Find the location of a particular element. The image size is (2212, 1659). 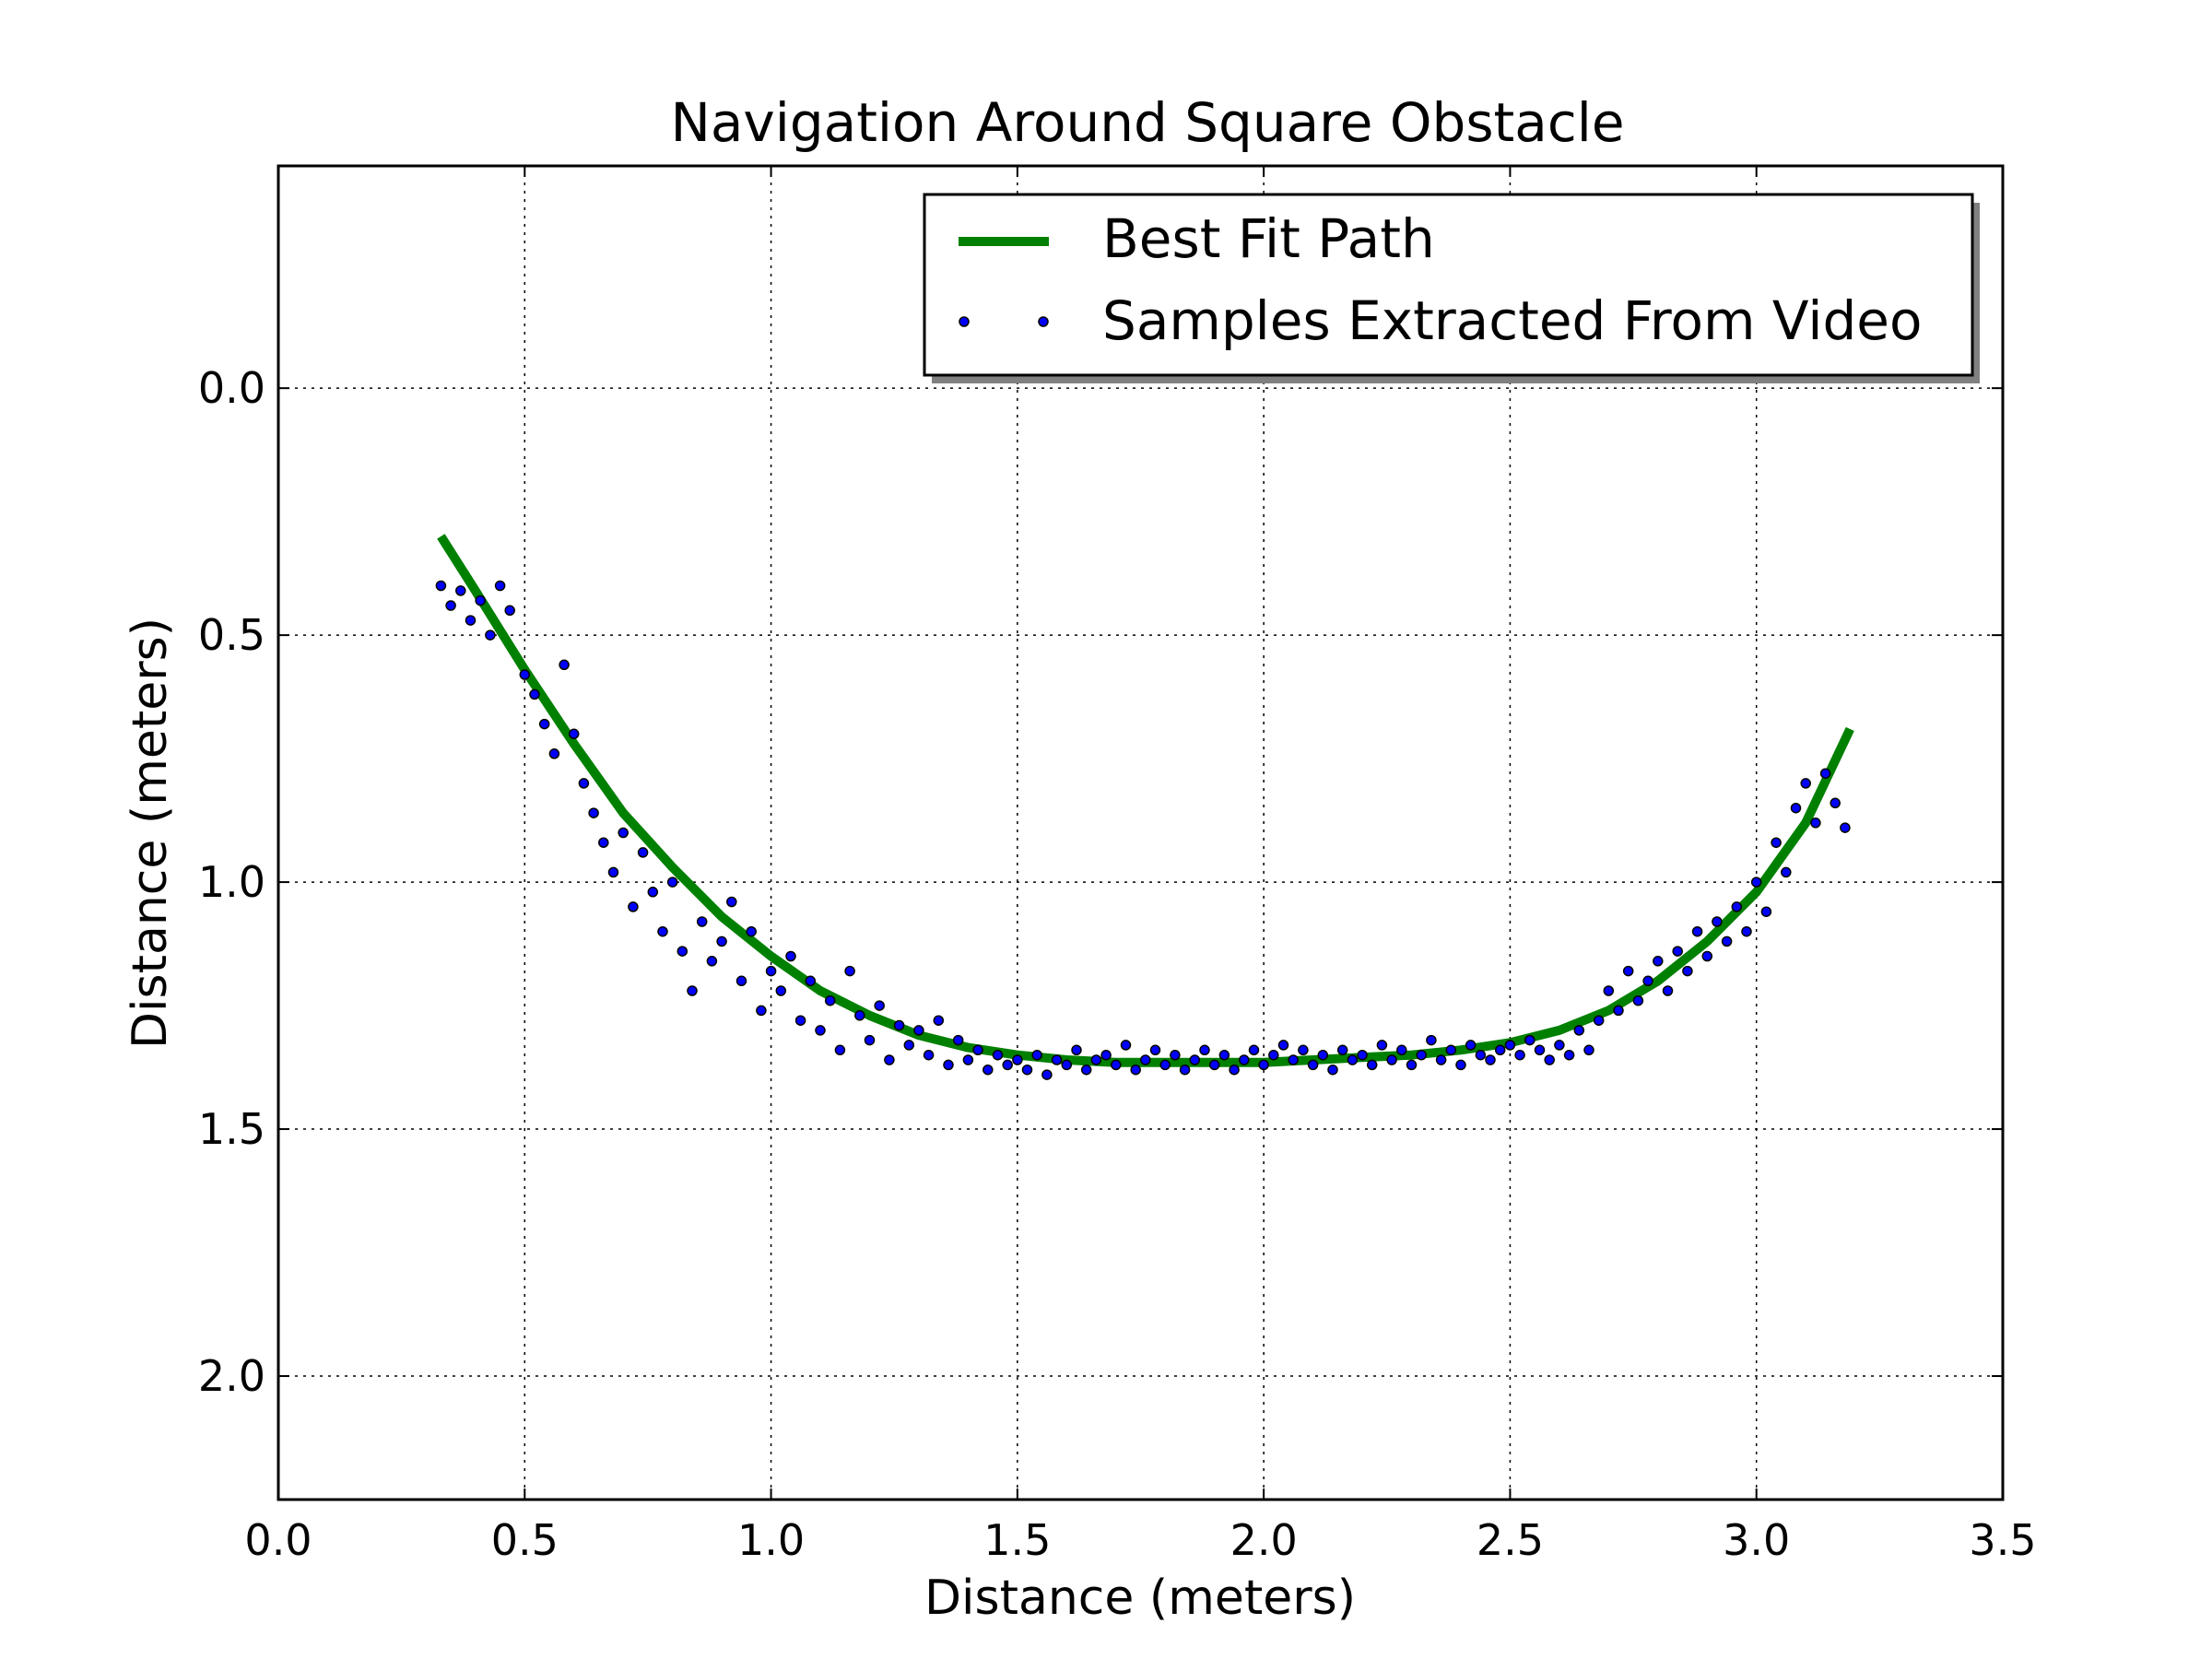

legend-label-samples: Samples Extracted From Video is located at coordinates (1512, 320).